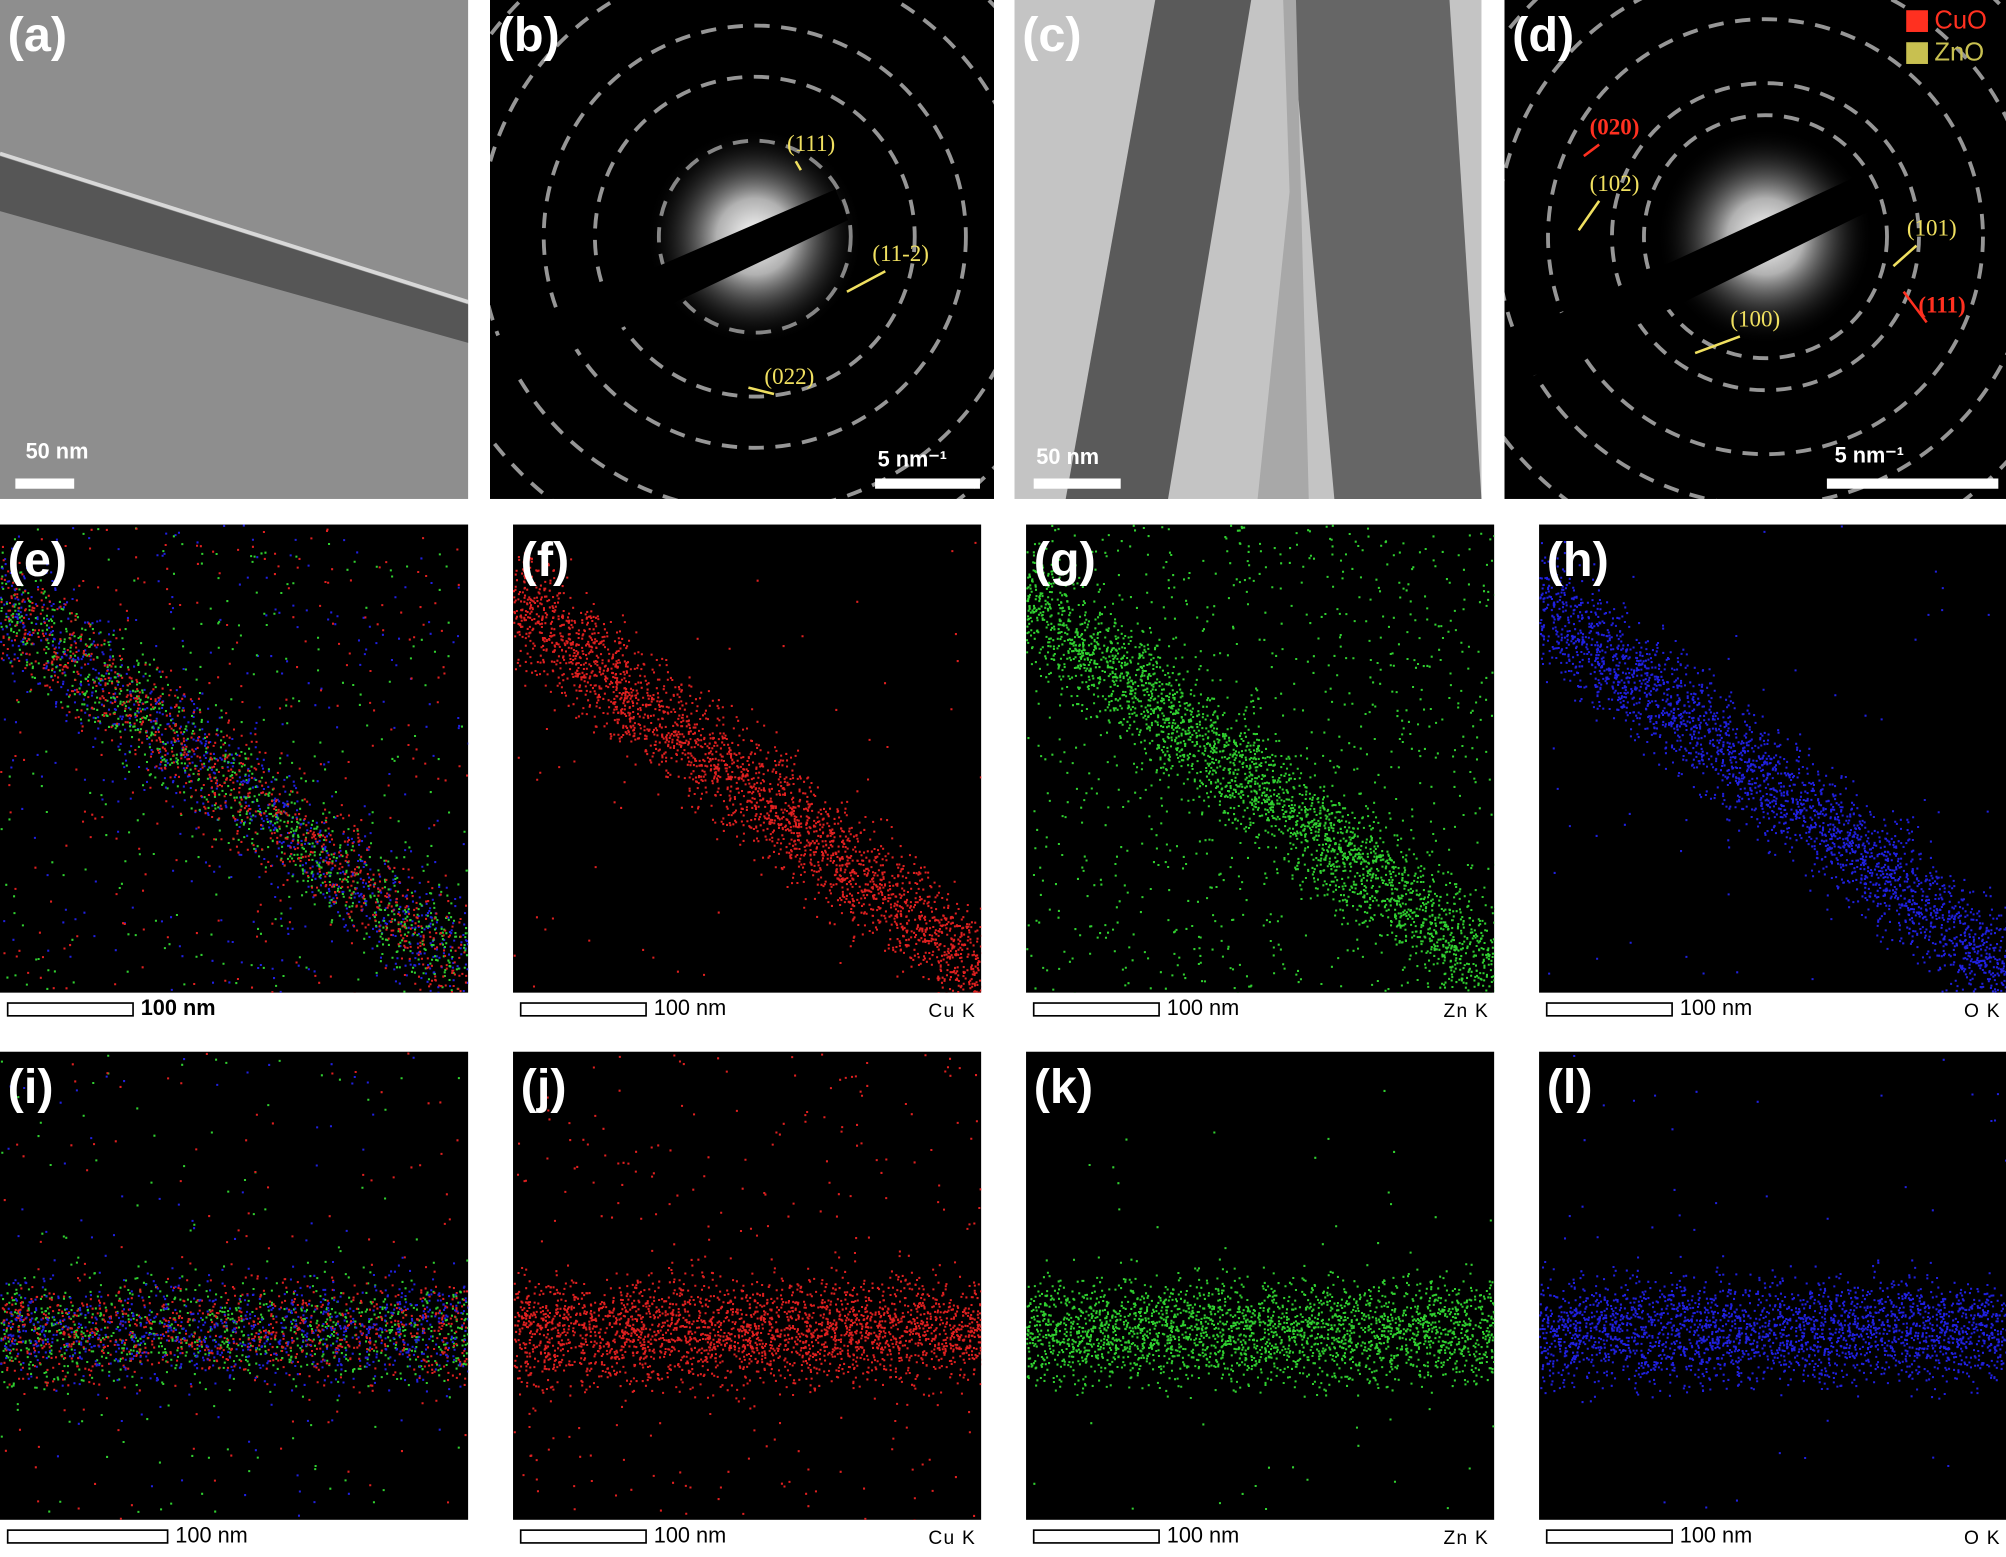  Describe the element at coordinates (789, 376) in the screenshot. I see `annotation: (022)` at that location.